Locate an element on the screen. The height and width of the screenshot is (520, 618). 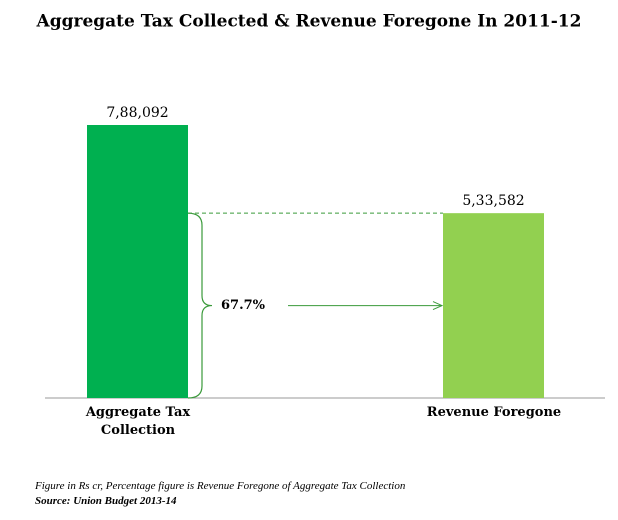
value-label: 7,88,092 is located at coordinates (137, 113).